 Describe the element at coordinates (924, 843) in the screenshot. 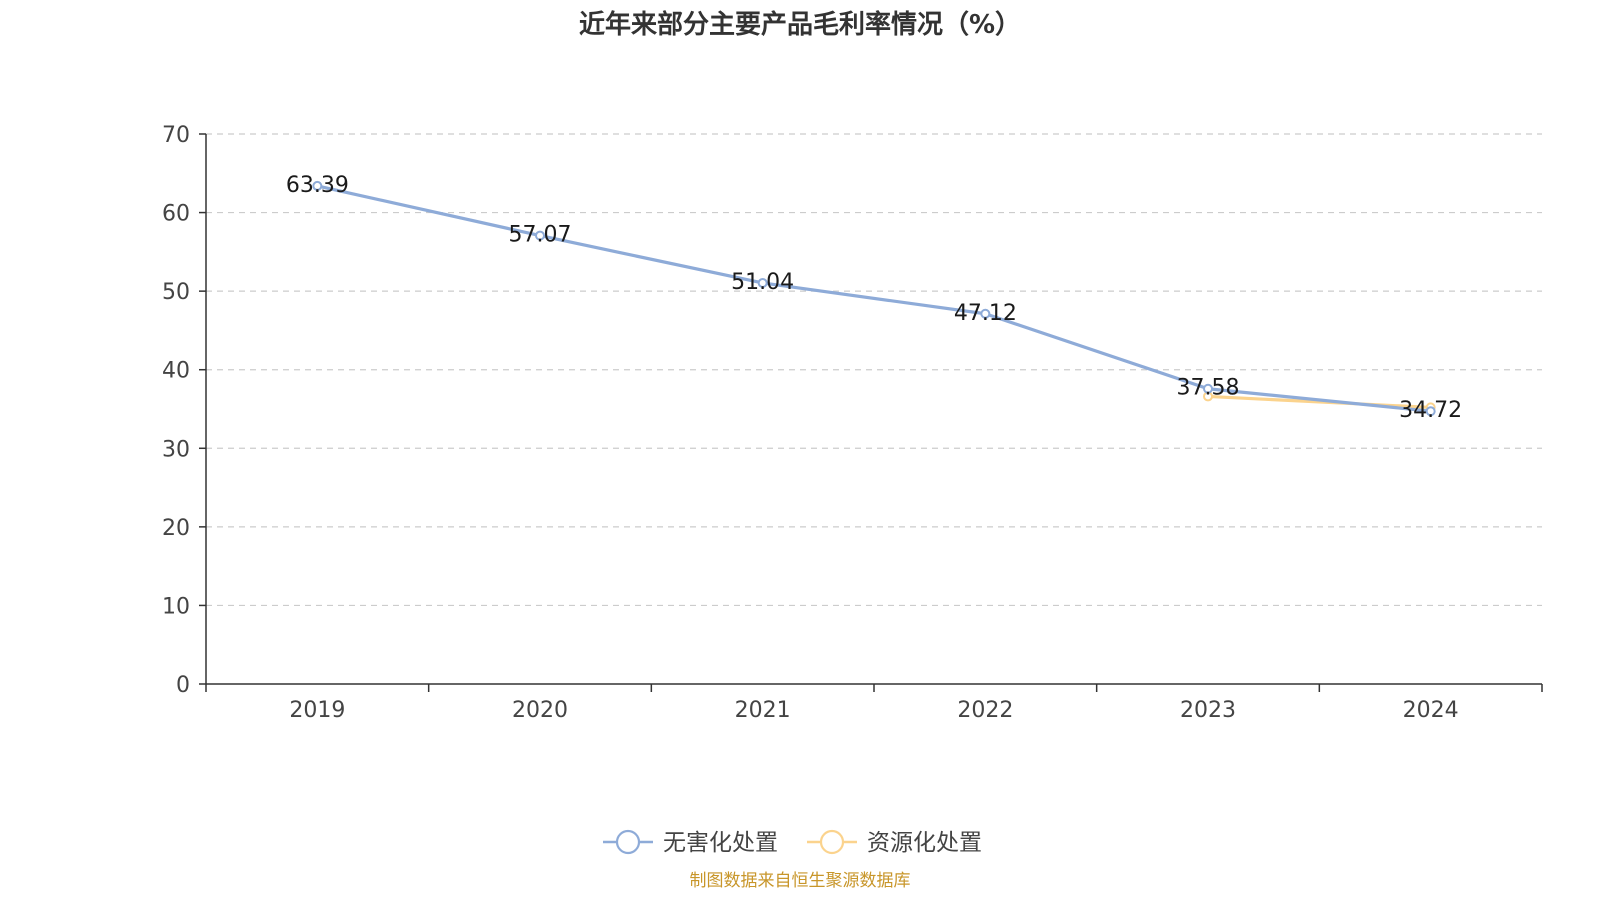

I see `legend-label-1: 资源化处置` at that location.